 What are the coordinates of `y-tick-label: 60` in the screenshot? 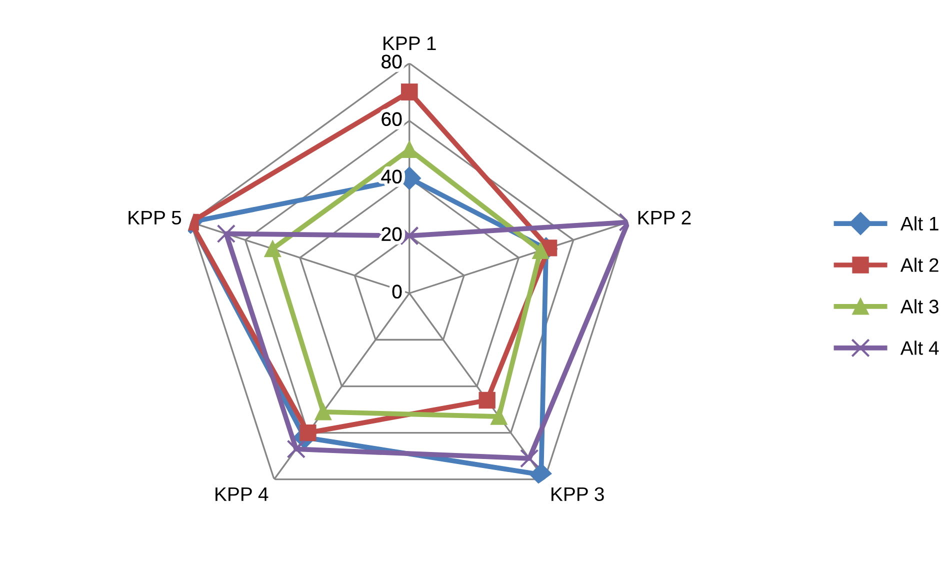 It's located at (392, 119).